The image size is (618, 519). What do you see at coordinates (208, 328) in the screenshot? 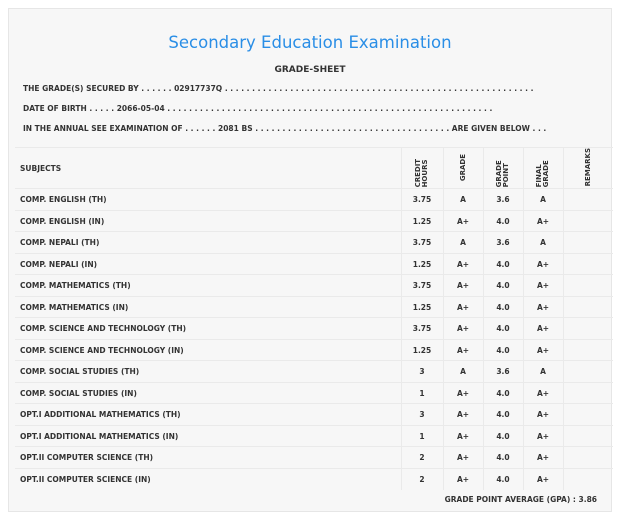
I see `subject-cell: COMP. SCIENCE AND TECHNOLOGY (TH)` at bounding box center [208, 328].